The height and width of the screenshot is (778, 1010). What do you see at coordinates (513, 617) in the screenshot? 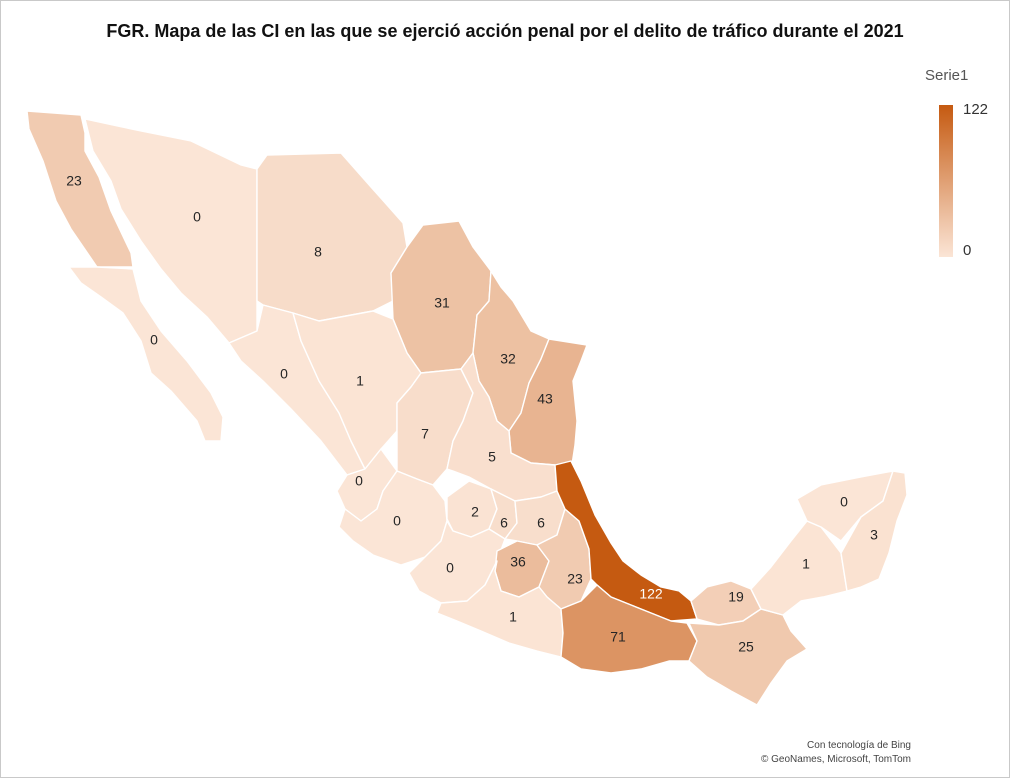
I see `label-guerrero: 1` at bounding box center [513, 617].